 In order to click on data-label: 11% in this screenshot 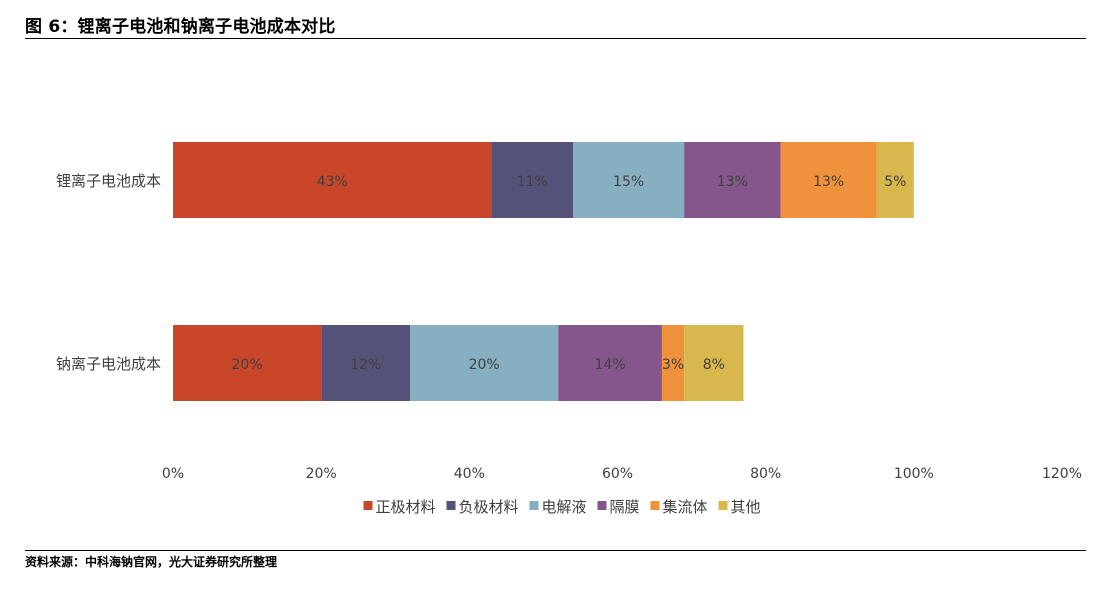, I will do `click(532, 182)`.